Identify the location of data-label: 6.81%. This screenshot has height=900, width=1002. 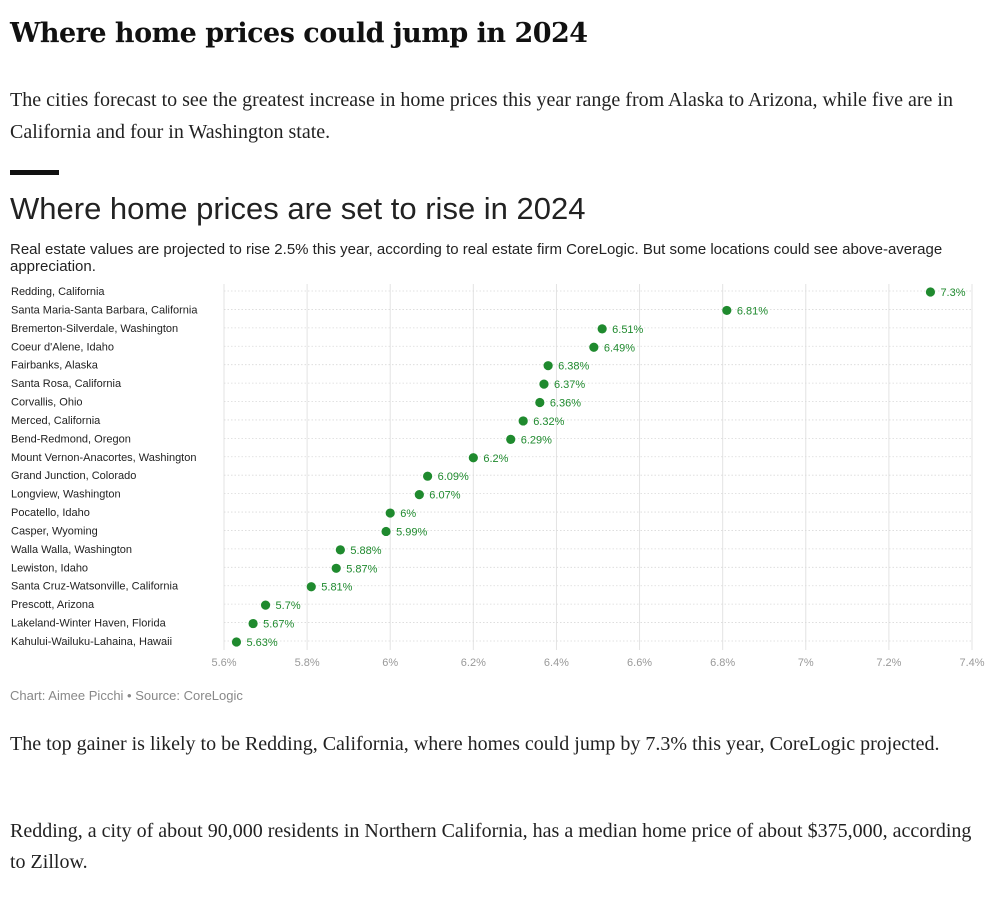
(752, 311).